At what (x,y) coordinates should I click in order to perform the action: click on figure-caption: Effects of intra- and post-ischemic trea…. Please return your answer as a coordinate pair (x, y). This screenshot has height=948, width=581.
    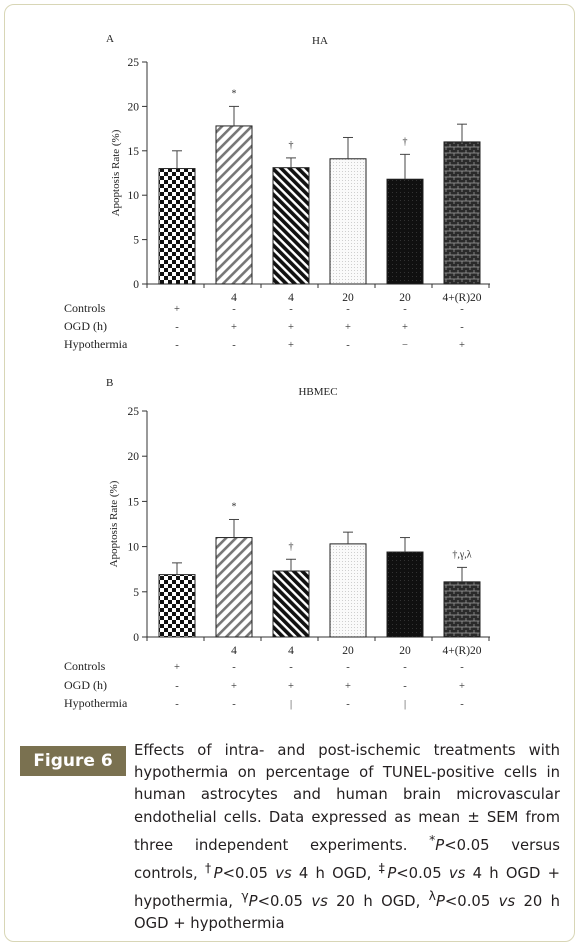
    Looking at the image, I should click on (347, 837).